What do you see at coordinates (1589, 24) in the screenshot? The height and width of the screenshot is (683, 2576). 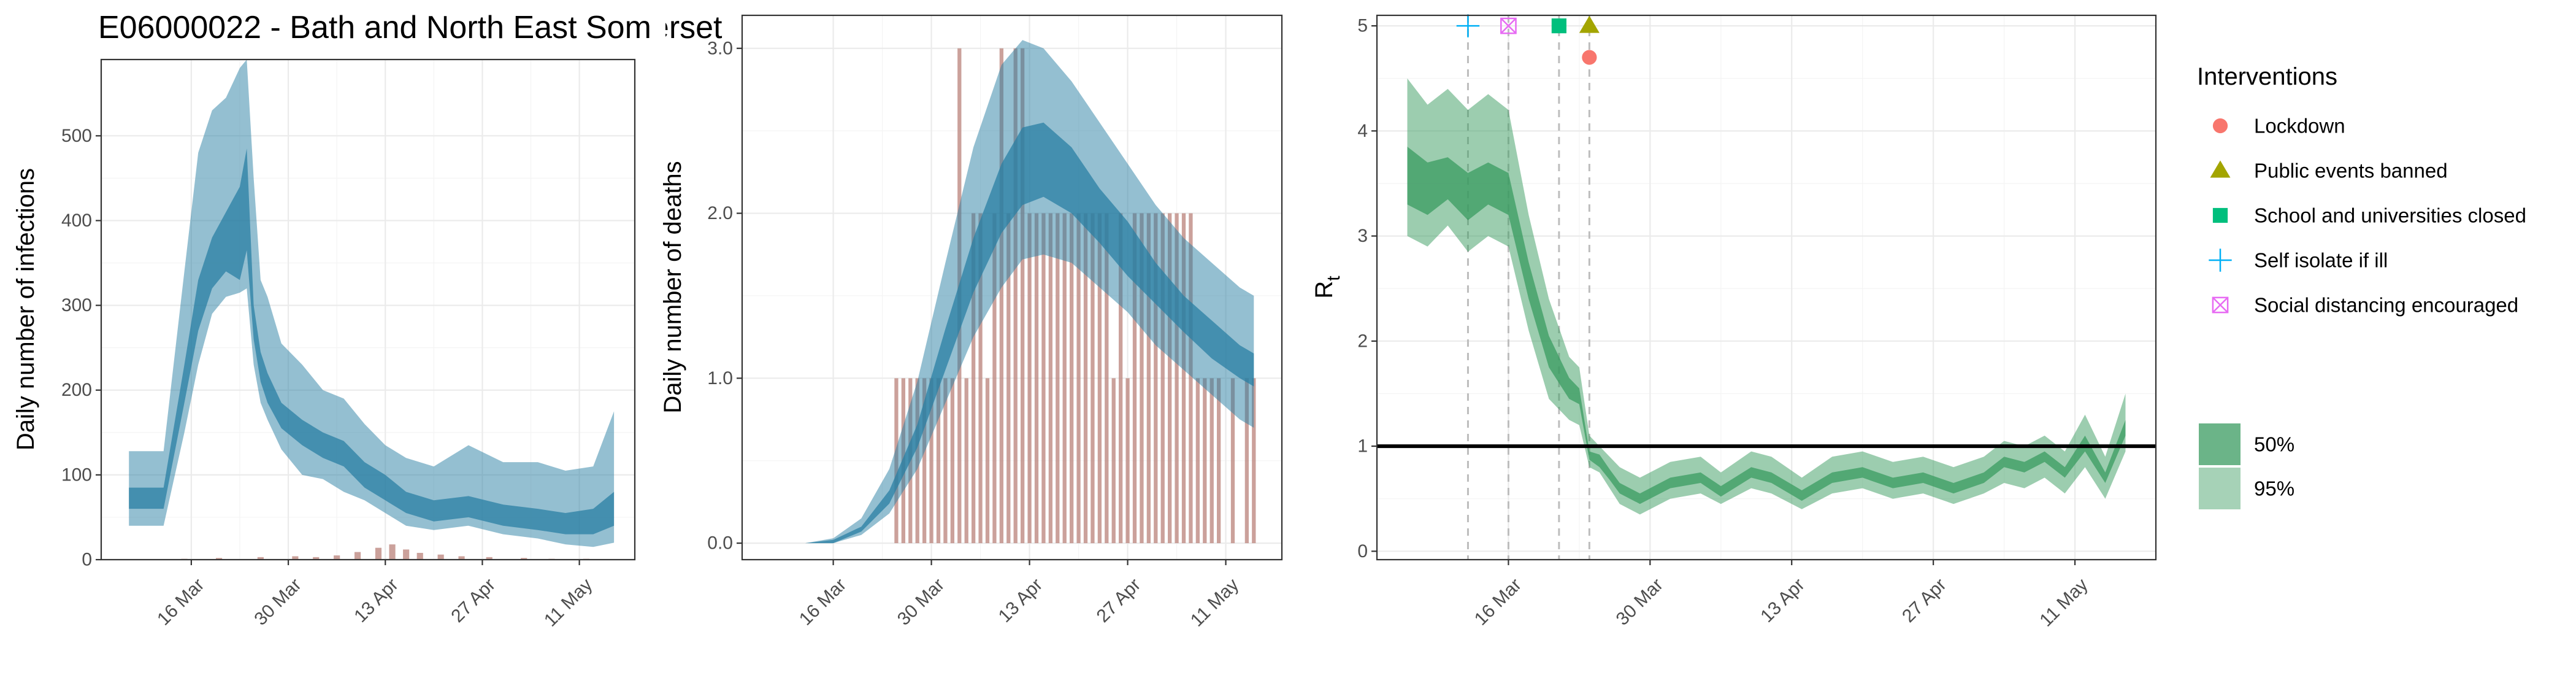 I see `intervention-marker-public_events` at bounding box center [1589, 24].